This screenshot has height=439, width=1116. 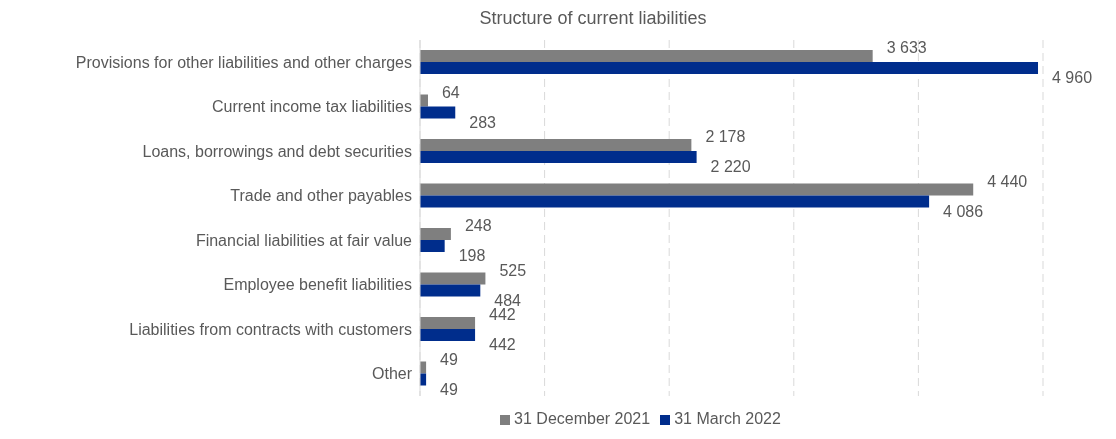 What do you see at coordinates (593, 19) in the screenshot?
I see `chart-title: Structure of current liabilities` at bounding box center [593, 19].